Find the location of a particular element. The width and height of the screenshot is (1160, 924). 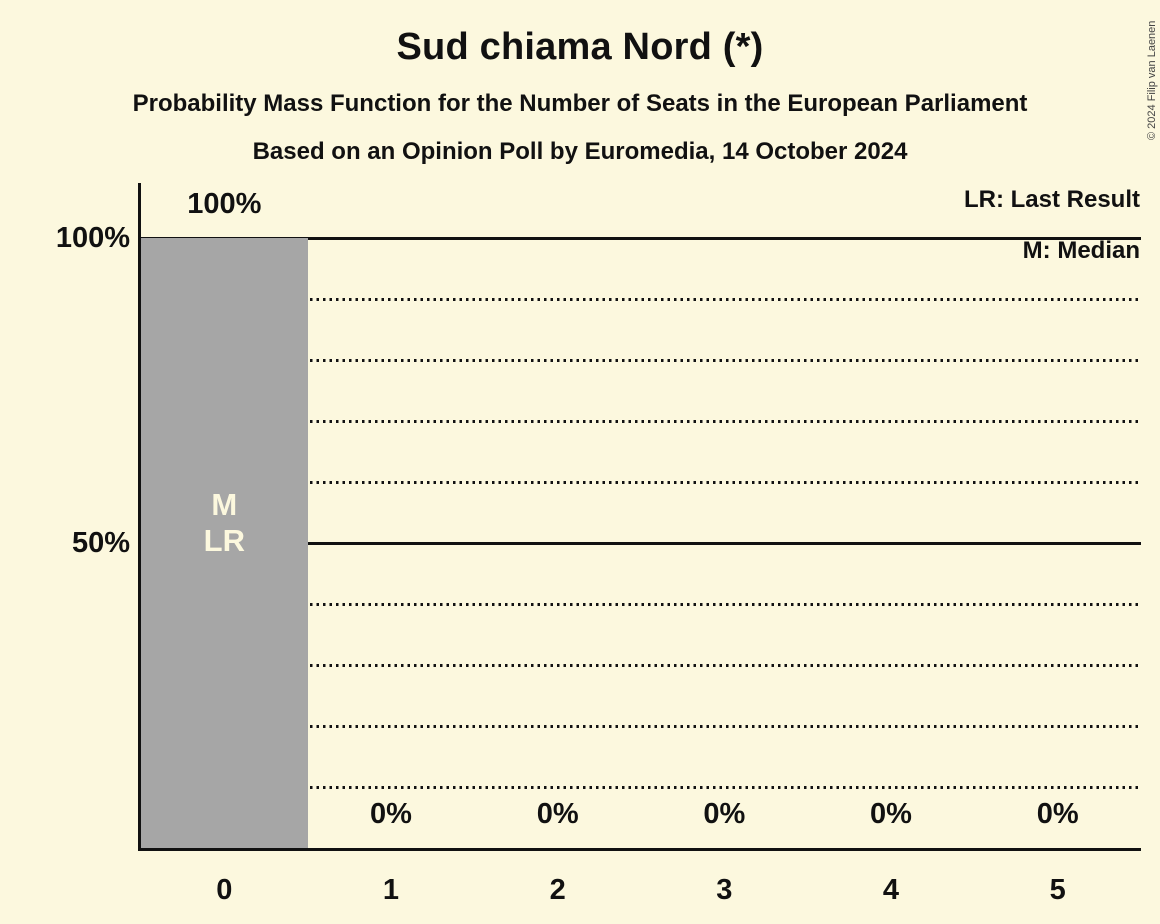

y-axis-label-50: 50% is located at coordinates (100, 543).